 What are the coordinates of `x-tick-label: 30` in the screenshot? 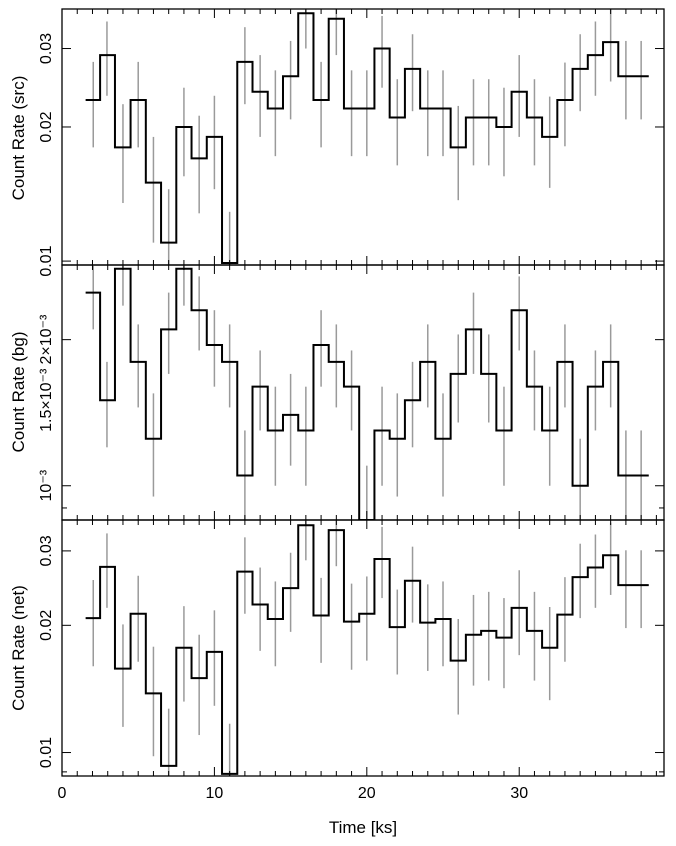 It's located at (519, 793).